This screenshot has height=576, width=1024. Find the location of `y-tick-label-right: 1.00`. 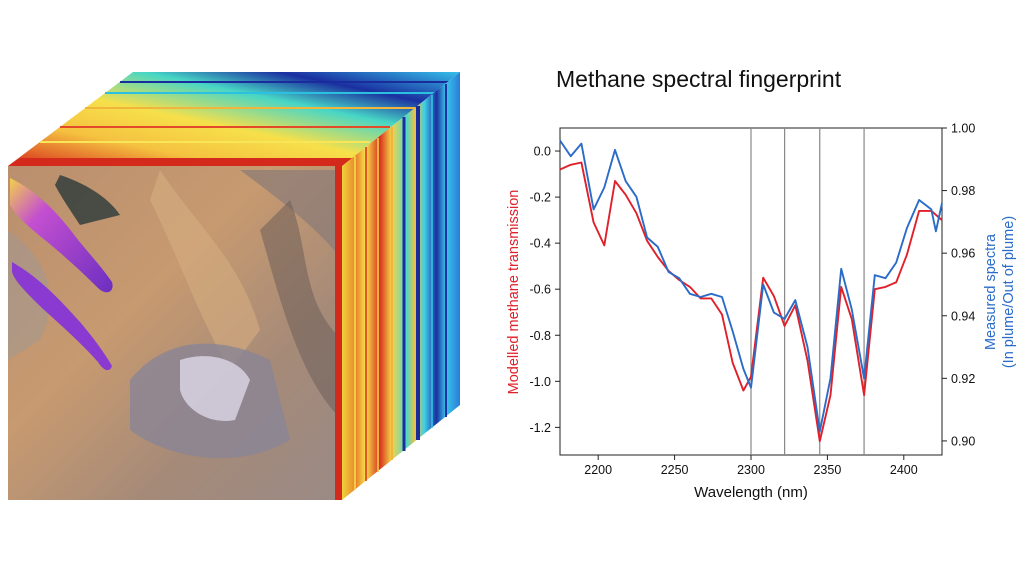

y-tick-label-right: 1.00 is located at coordinates (963, 129).